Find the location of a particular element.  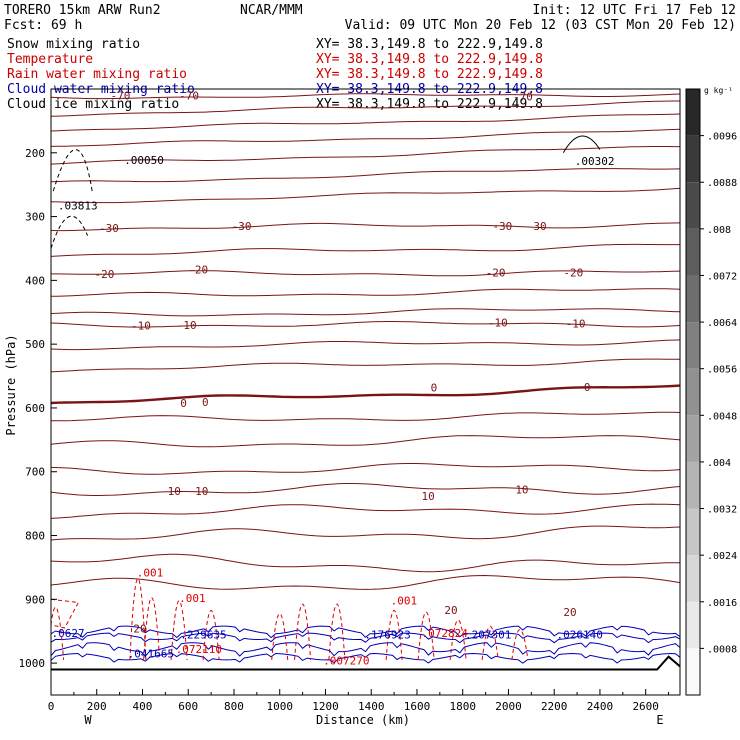

x-tick-label: 1400 is located at coordinates (371, 706).